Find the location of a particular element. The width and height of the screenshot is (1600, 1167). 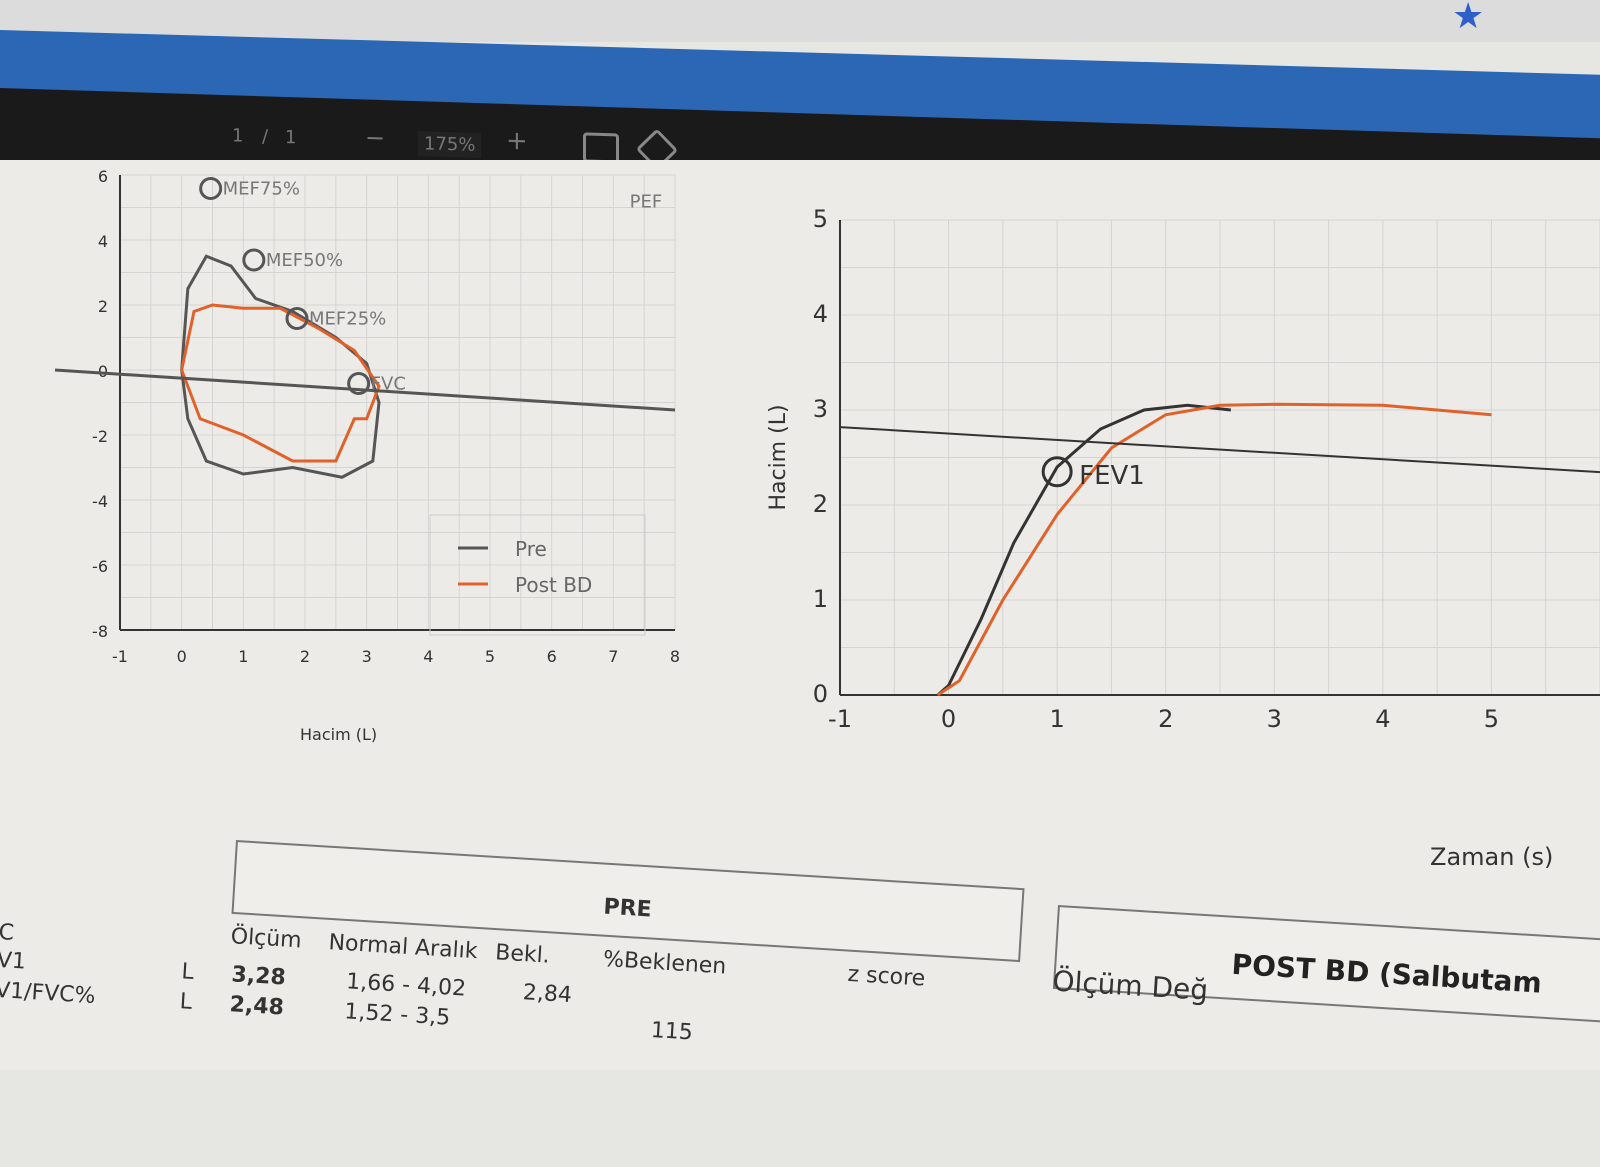

x-tick-label: 7 is located at coordinates (613, 656).